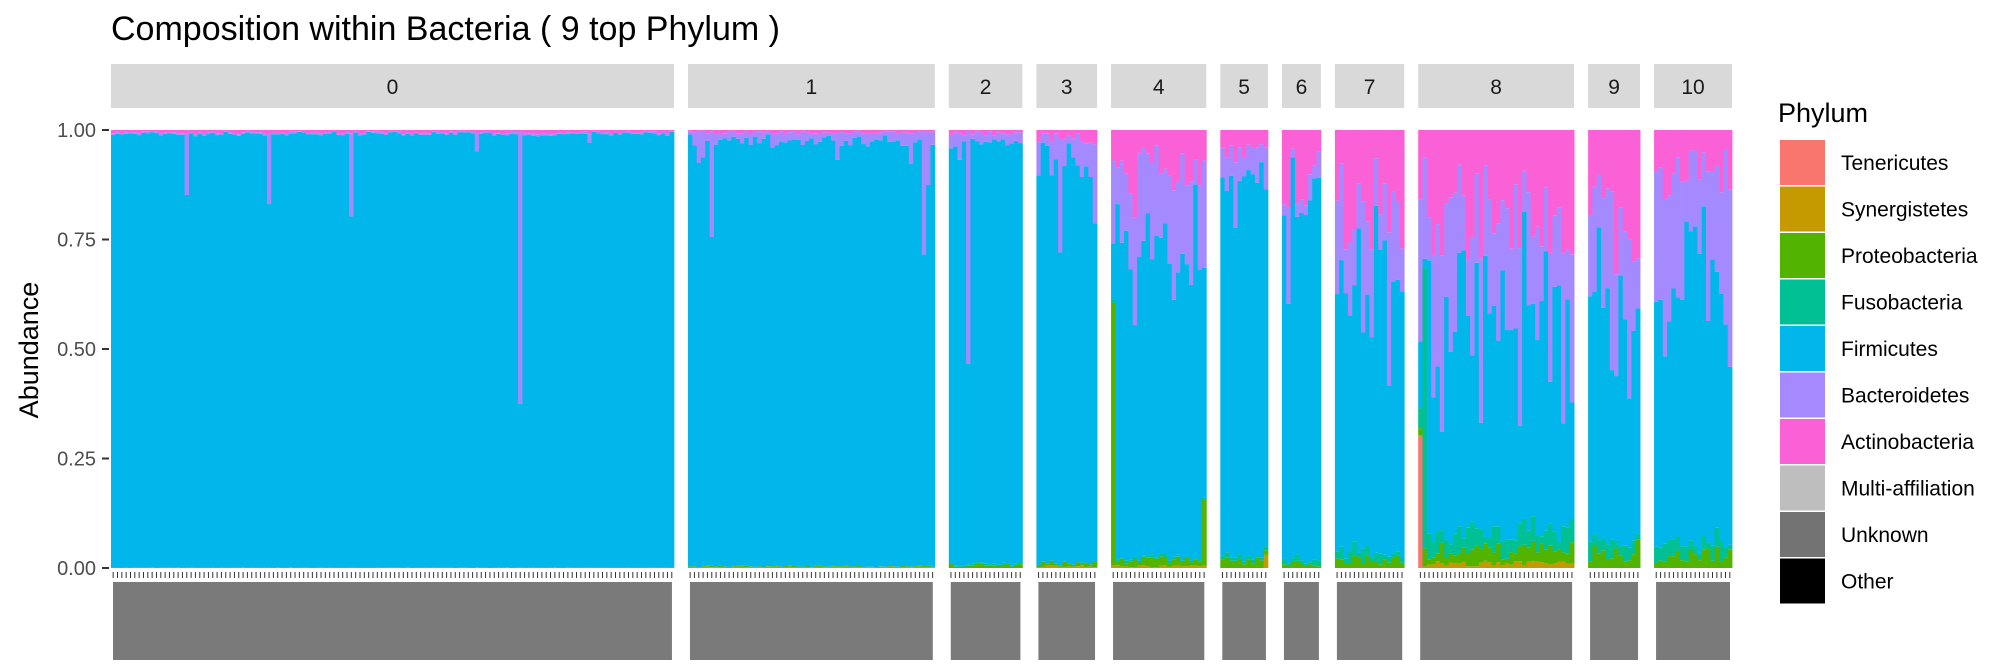  What do you see at coordinates (1802, 488) in the screenshot?
I see `legend-key` at bounding box center [1802, 488].